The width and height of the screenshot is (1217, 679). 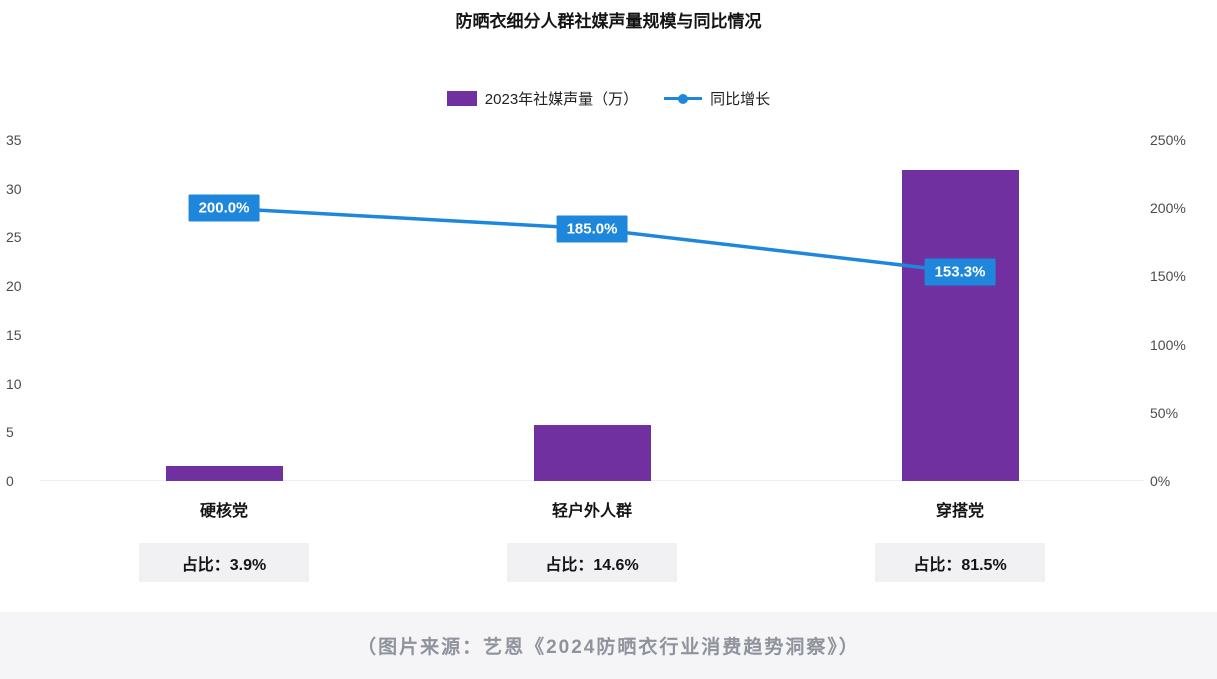 I want to click on right-axis-tick: 100%, so click(x=1168, y=344).